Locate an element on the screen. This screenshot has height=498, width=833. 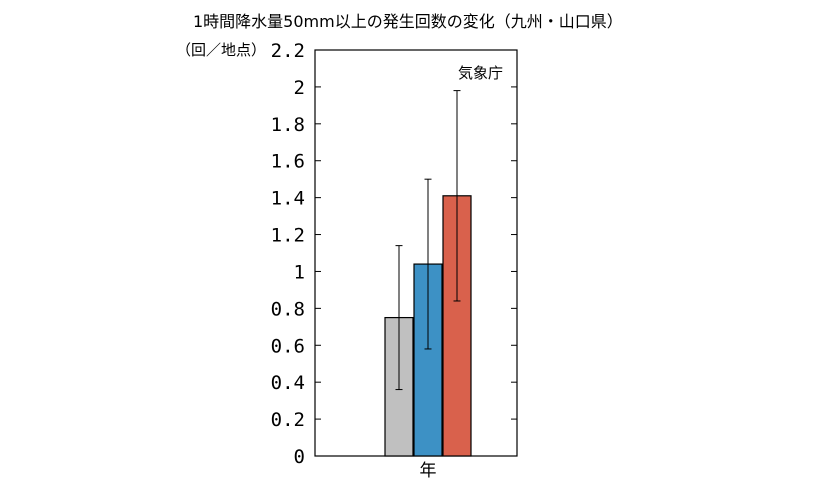
y-tick-label: 1.6 is located at coordinates (288, 162).